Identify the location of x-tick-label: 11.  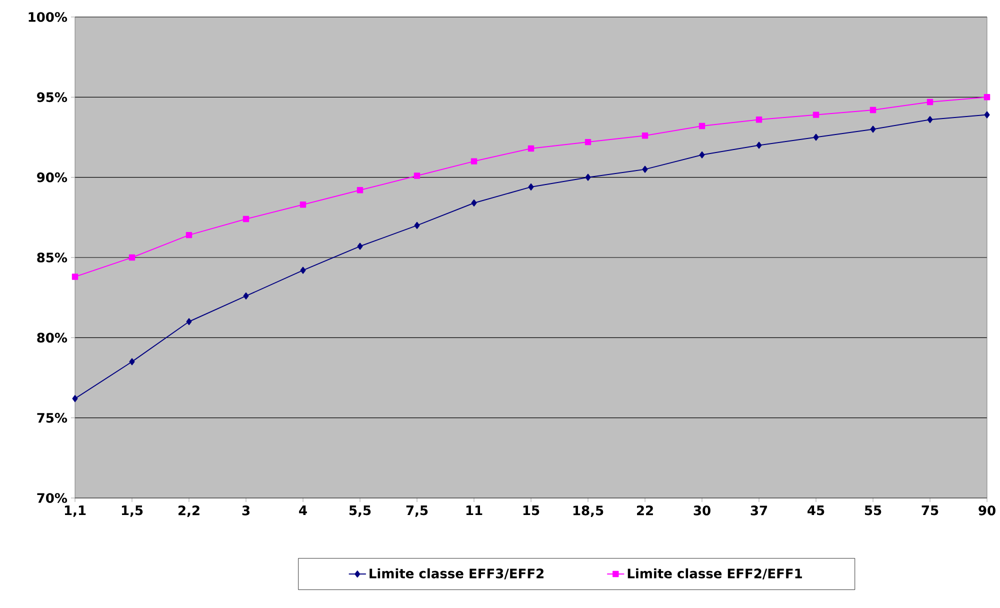
(474, 511).